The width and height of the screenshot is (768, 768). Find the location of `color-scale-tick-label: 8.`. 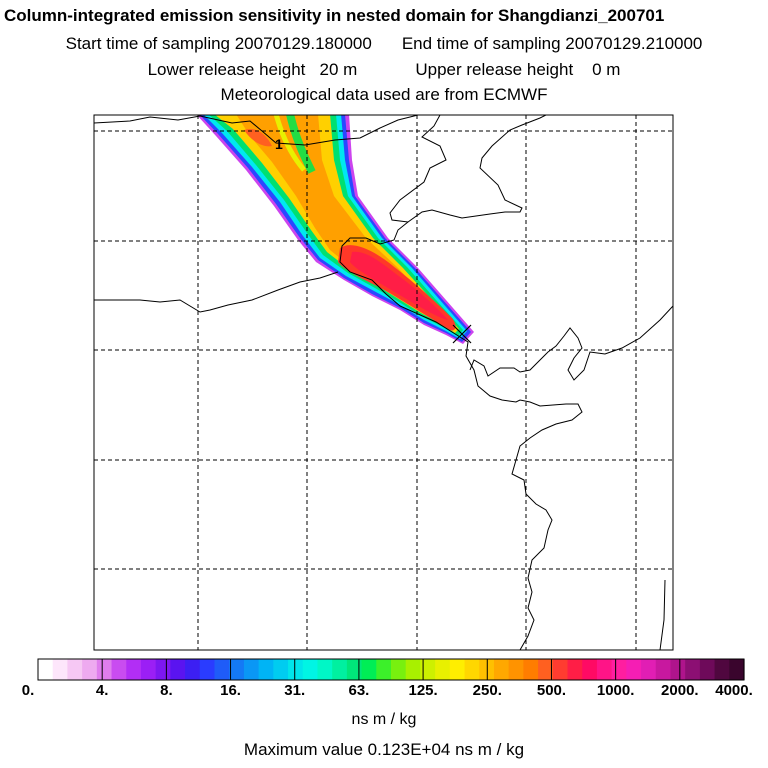

color-scale-tick-label: 8. is located at coordinates (166, 690).